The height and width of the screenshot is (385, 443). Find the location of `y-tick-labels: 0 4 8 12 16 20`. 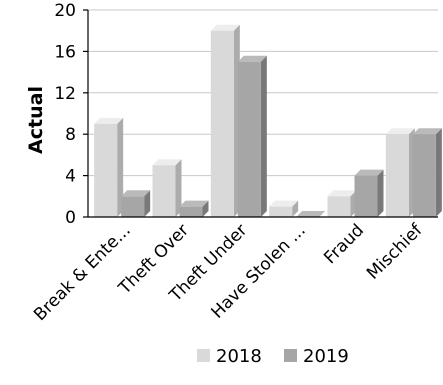

y-tick-labels: 0 4 8 12 16 20 is located at coordinates (65, 114).